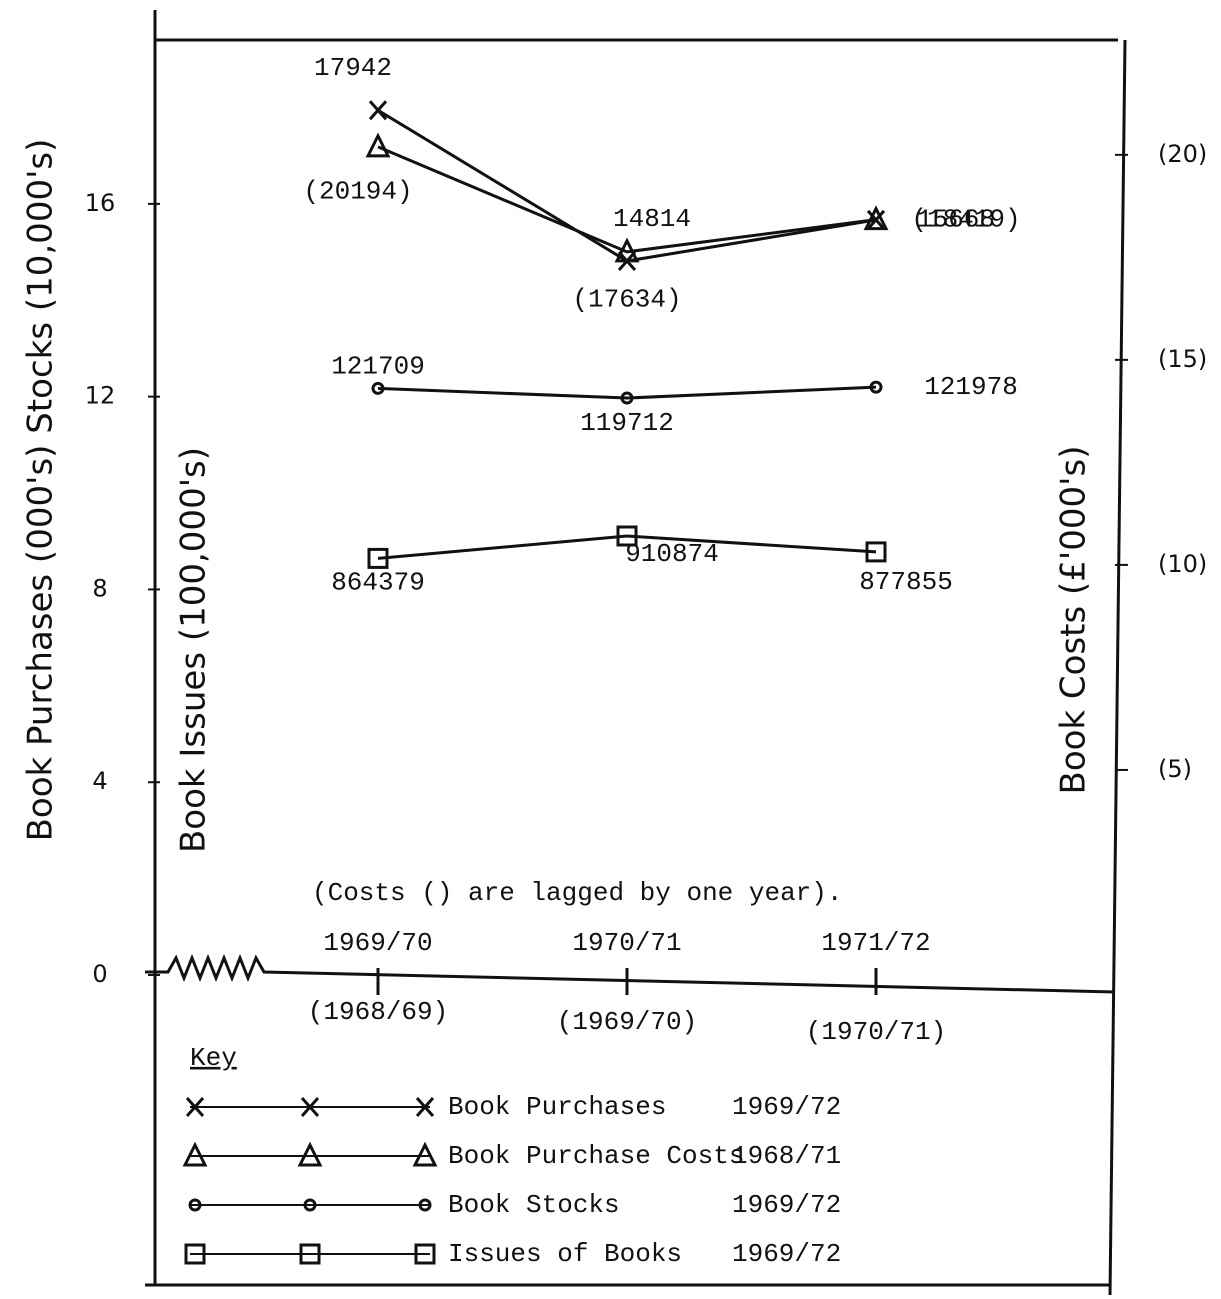 The height and width of the screenshot is (1299, 1221). Describe the element at coordinates (99, 781) in the screenshot. I see `y-tick-label: 4` at that location.